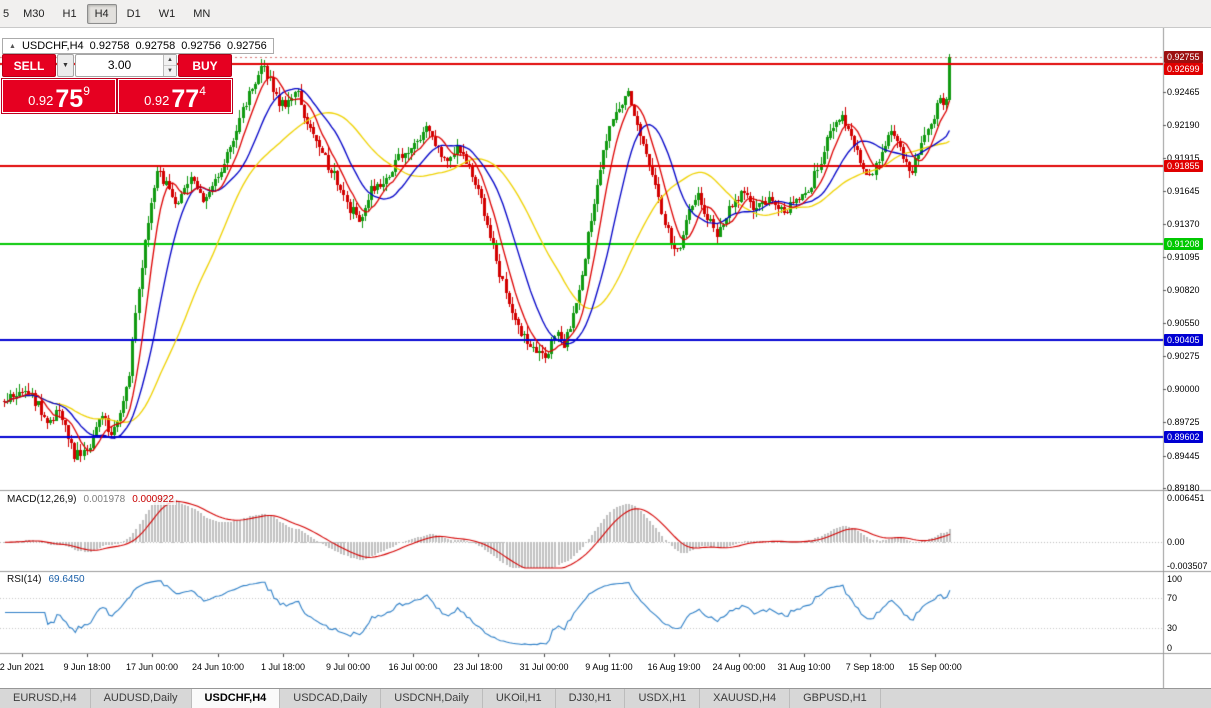  What do you see at coordinates (153, 499) in the screenshot?
I see `macd-signal-value: 0.000922` at bounding box center [153, 499].